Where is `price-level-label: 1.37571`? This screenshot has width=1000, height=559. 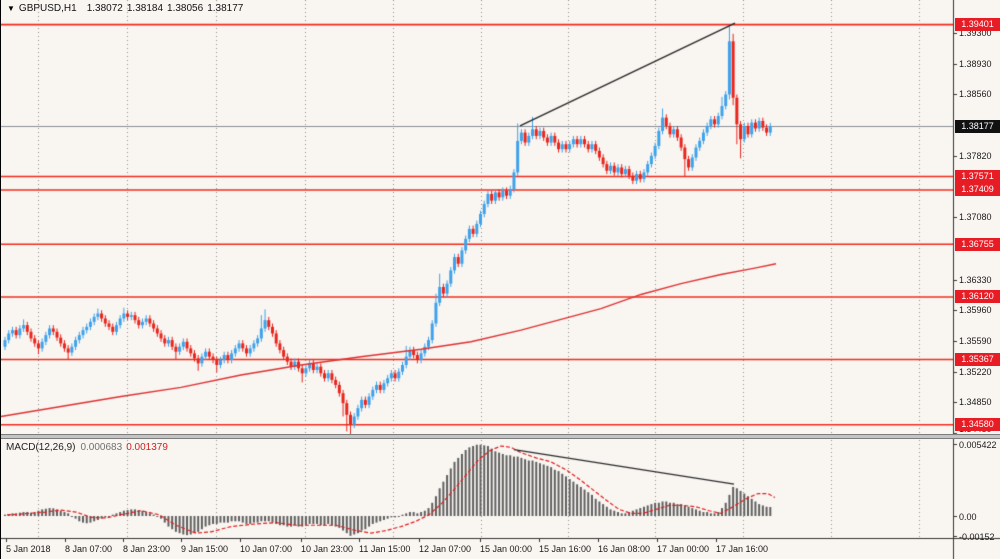 price-level-label: 1.37571 is located at coordinates (977, 176).